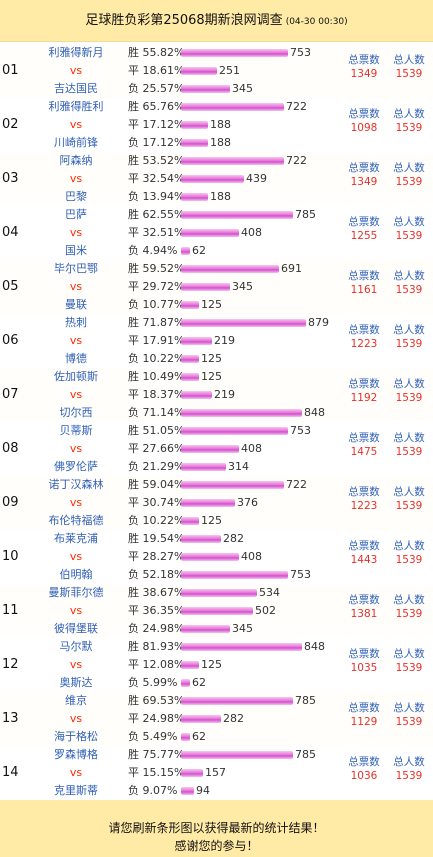 This screenshot has width=433, height=857. I want to click on draw-count: 408, so click(251, 556).